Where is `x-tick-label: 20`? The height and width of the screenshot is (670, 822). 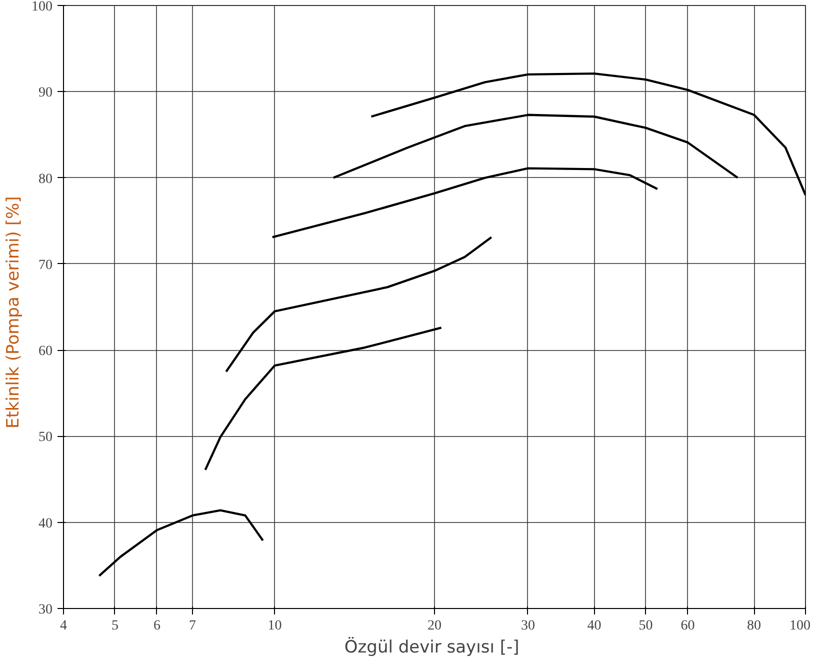 x-tick-label: 20 is located at coordinates (435, 626).